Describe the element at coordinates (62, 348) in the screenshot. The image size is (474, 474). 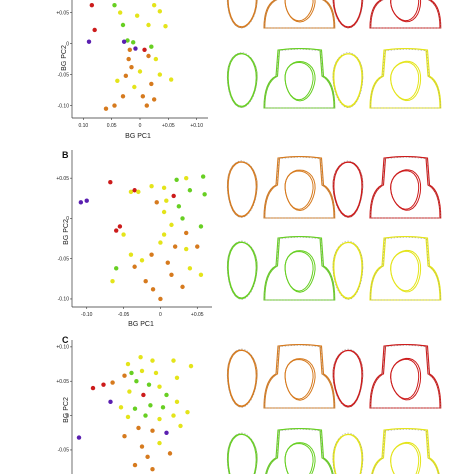
I see `y-tick-label: +0.10` at that location.